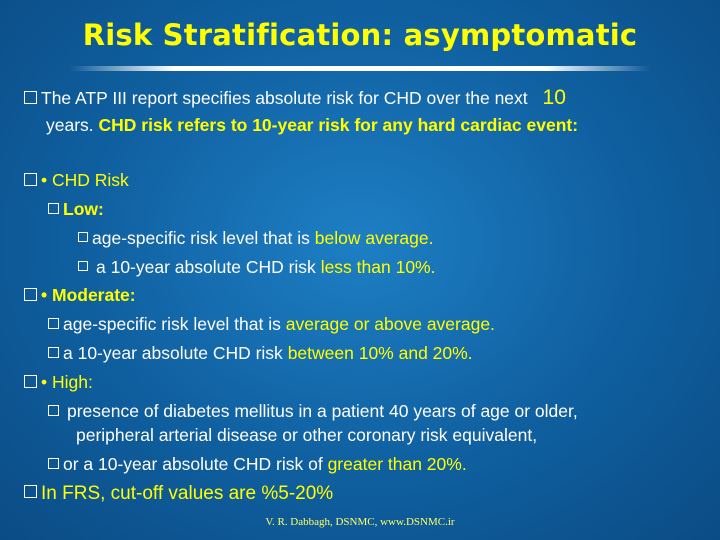  What do you see at coordinates (88, 295) in the screenshot?
I see `moderate-label: • Moderate:` at bounding box center [88, 295].